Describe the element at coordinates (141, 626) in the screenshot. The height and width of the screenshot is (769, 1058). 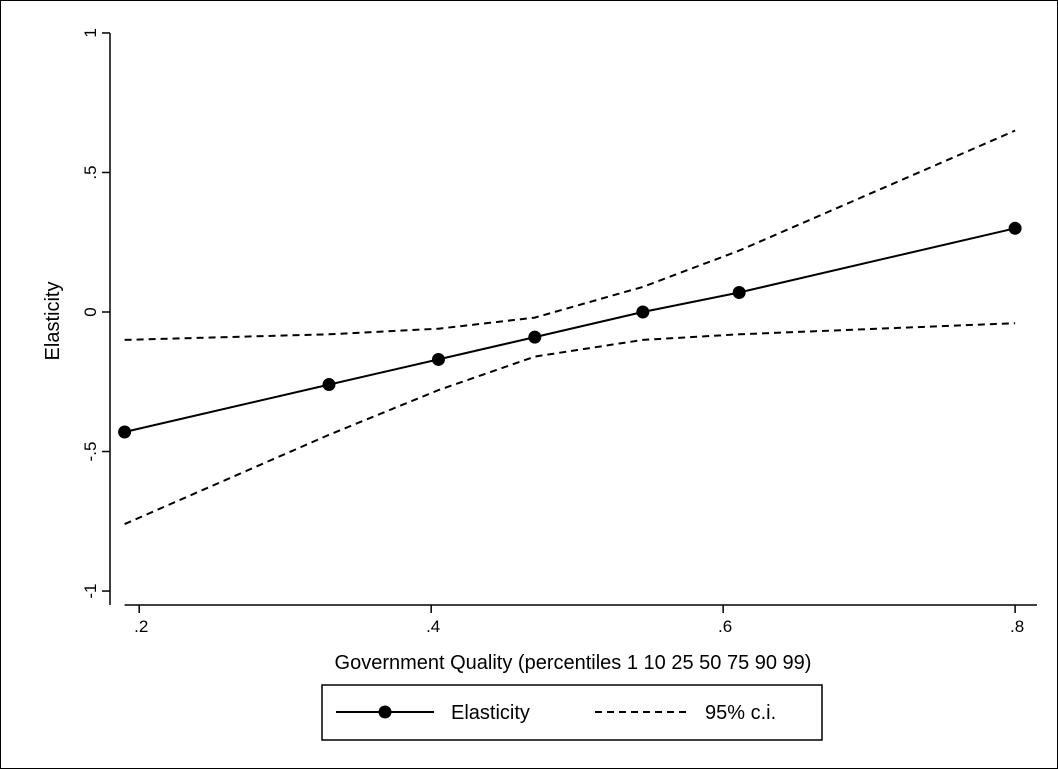
I see `x-tick-label: .2` at that location.